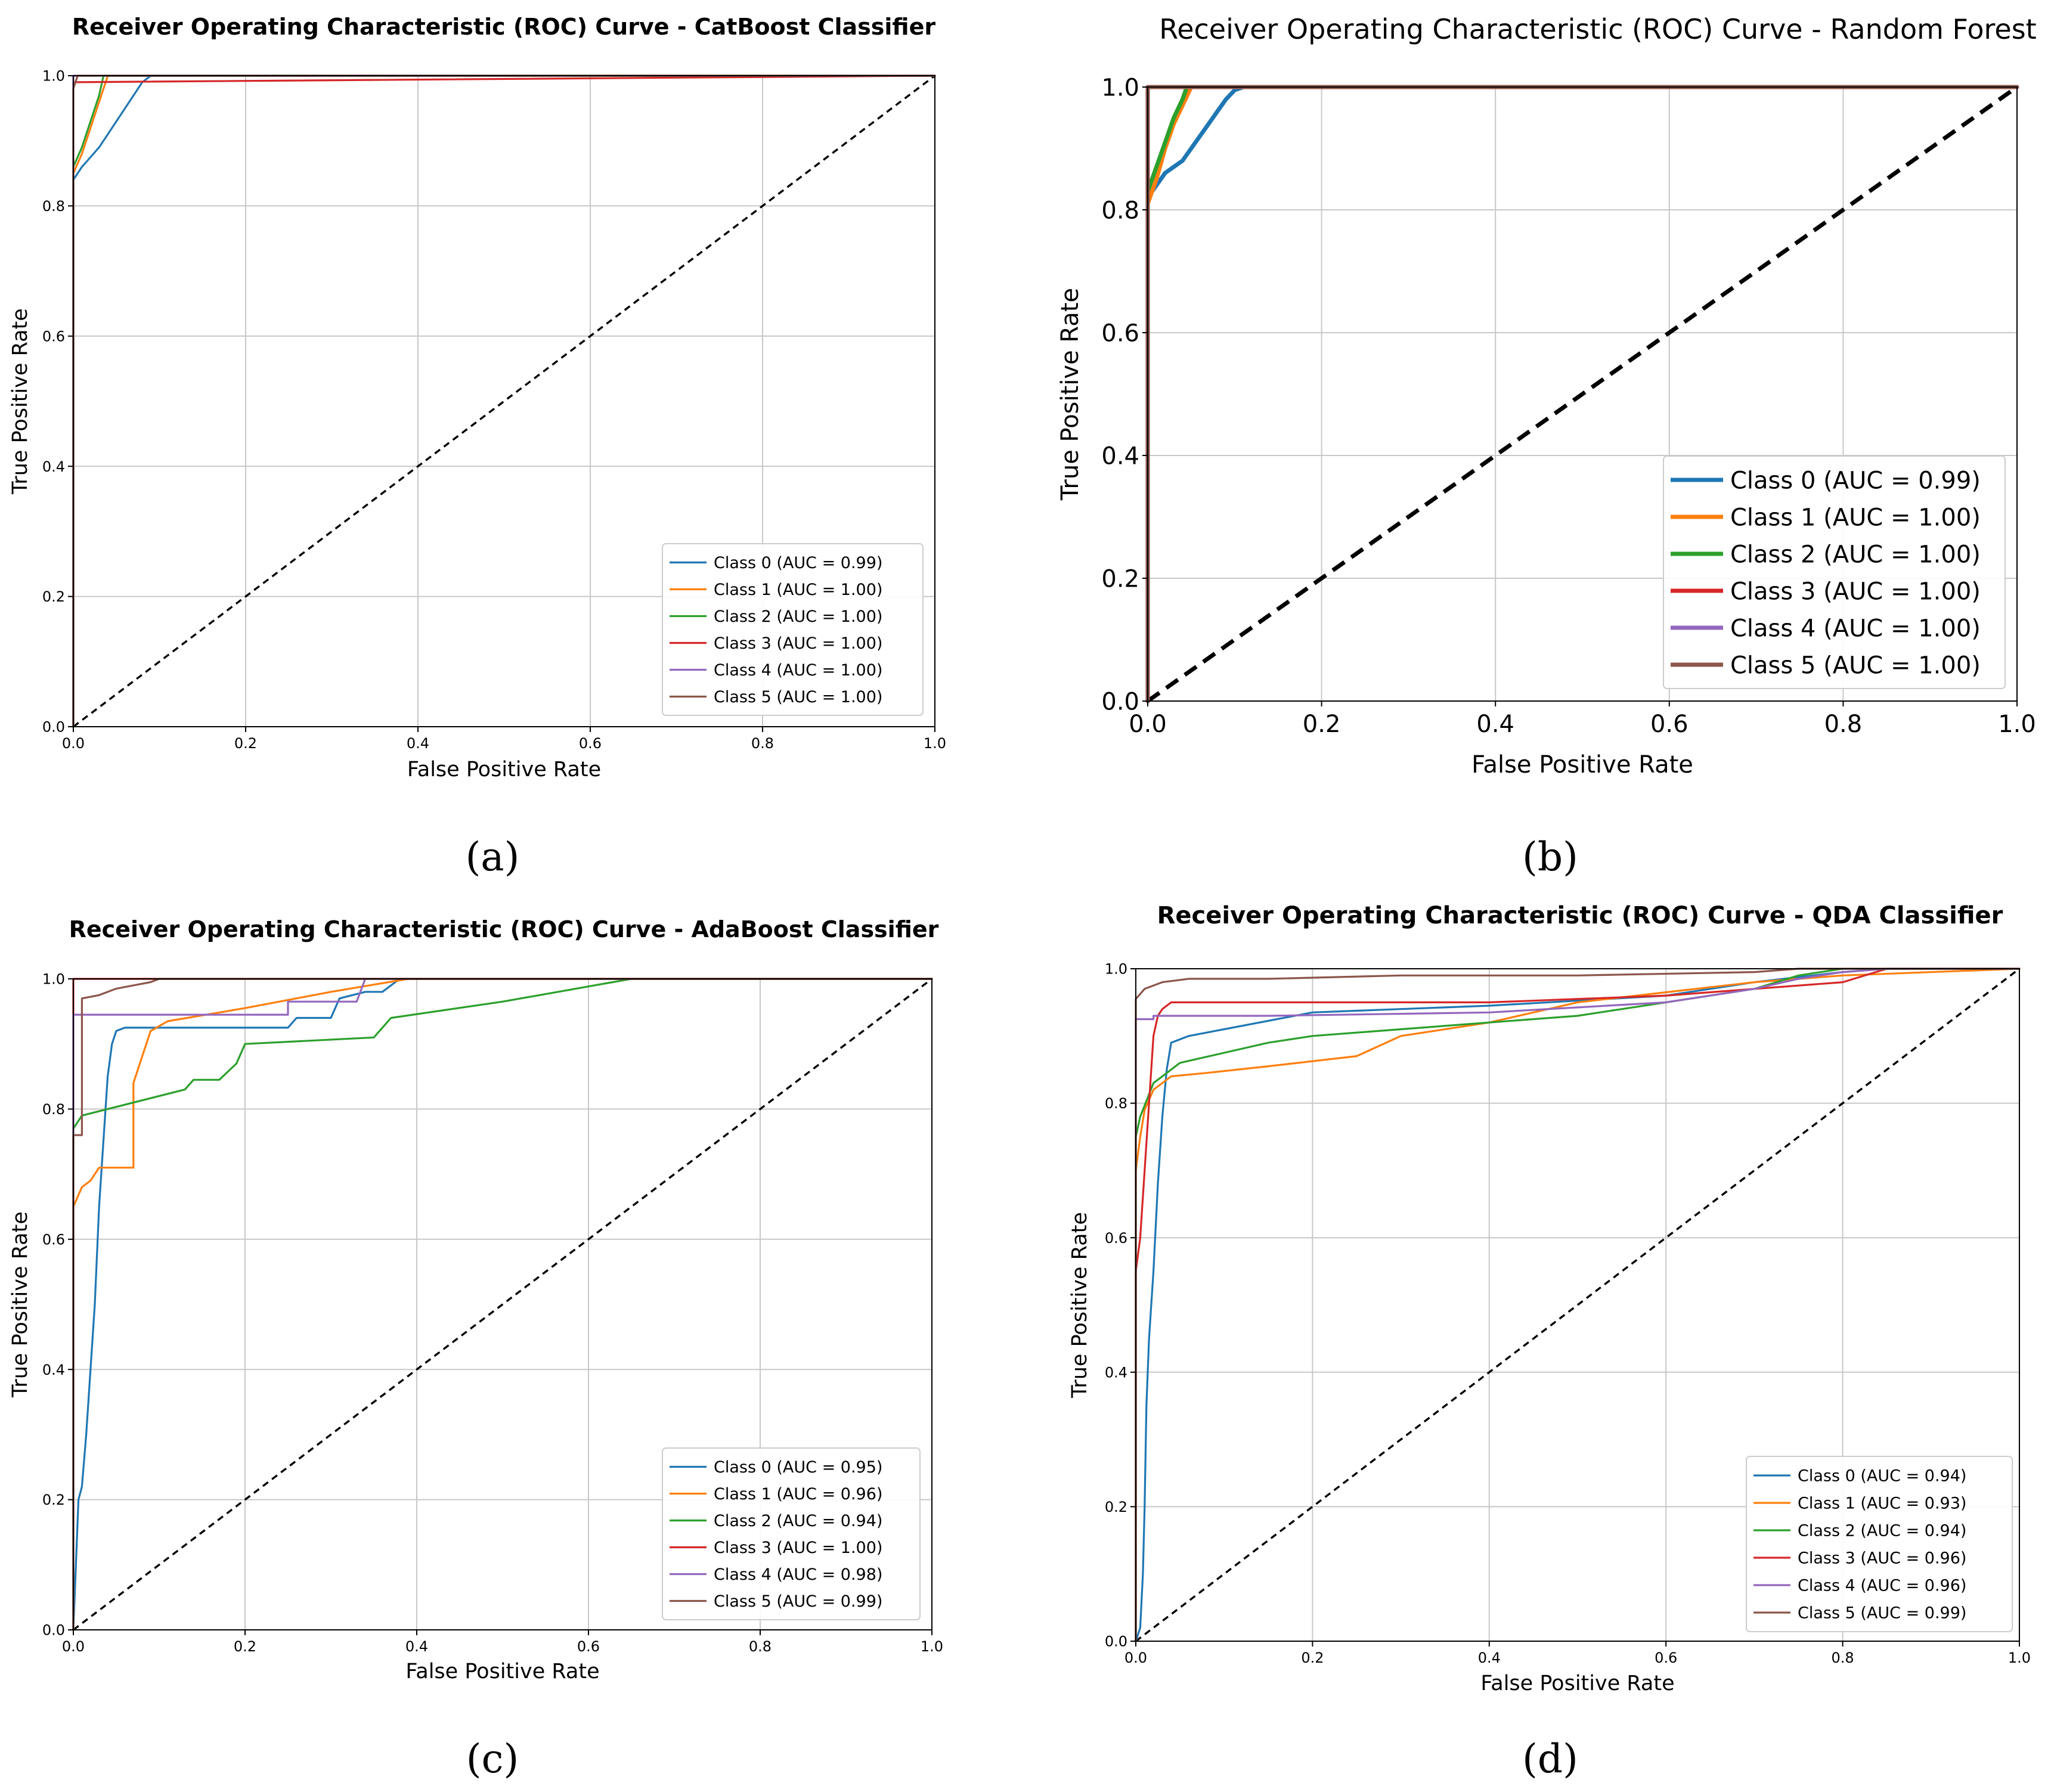 This screenshot has width=2051, height=1792. I want to click on legend-label-class-4: Class 4 (AUC = 0.98), so click(798, 1575).